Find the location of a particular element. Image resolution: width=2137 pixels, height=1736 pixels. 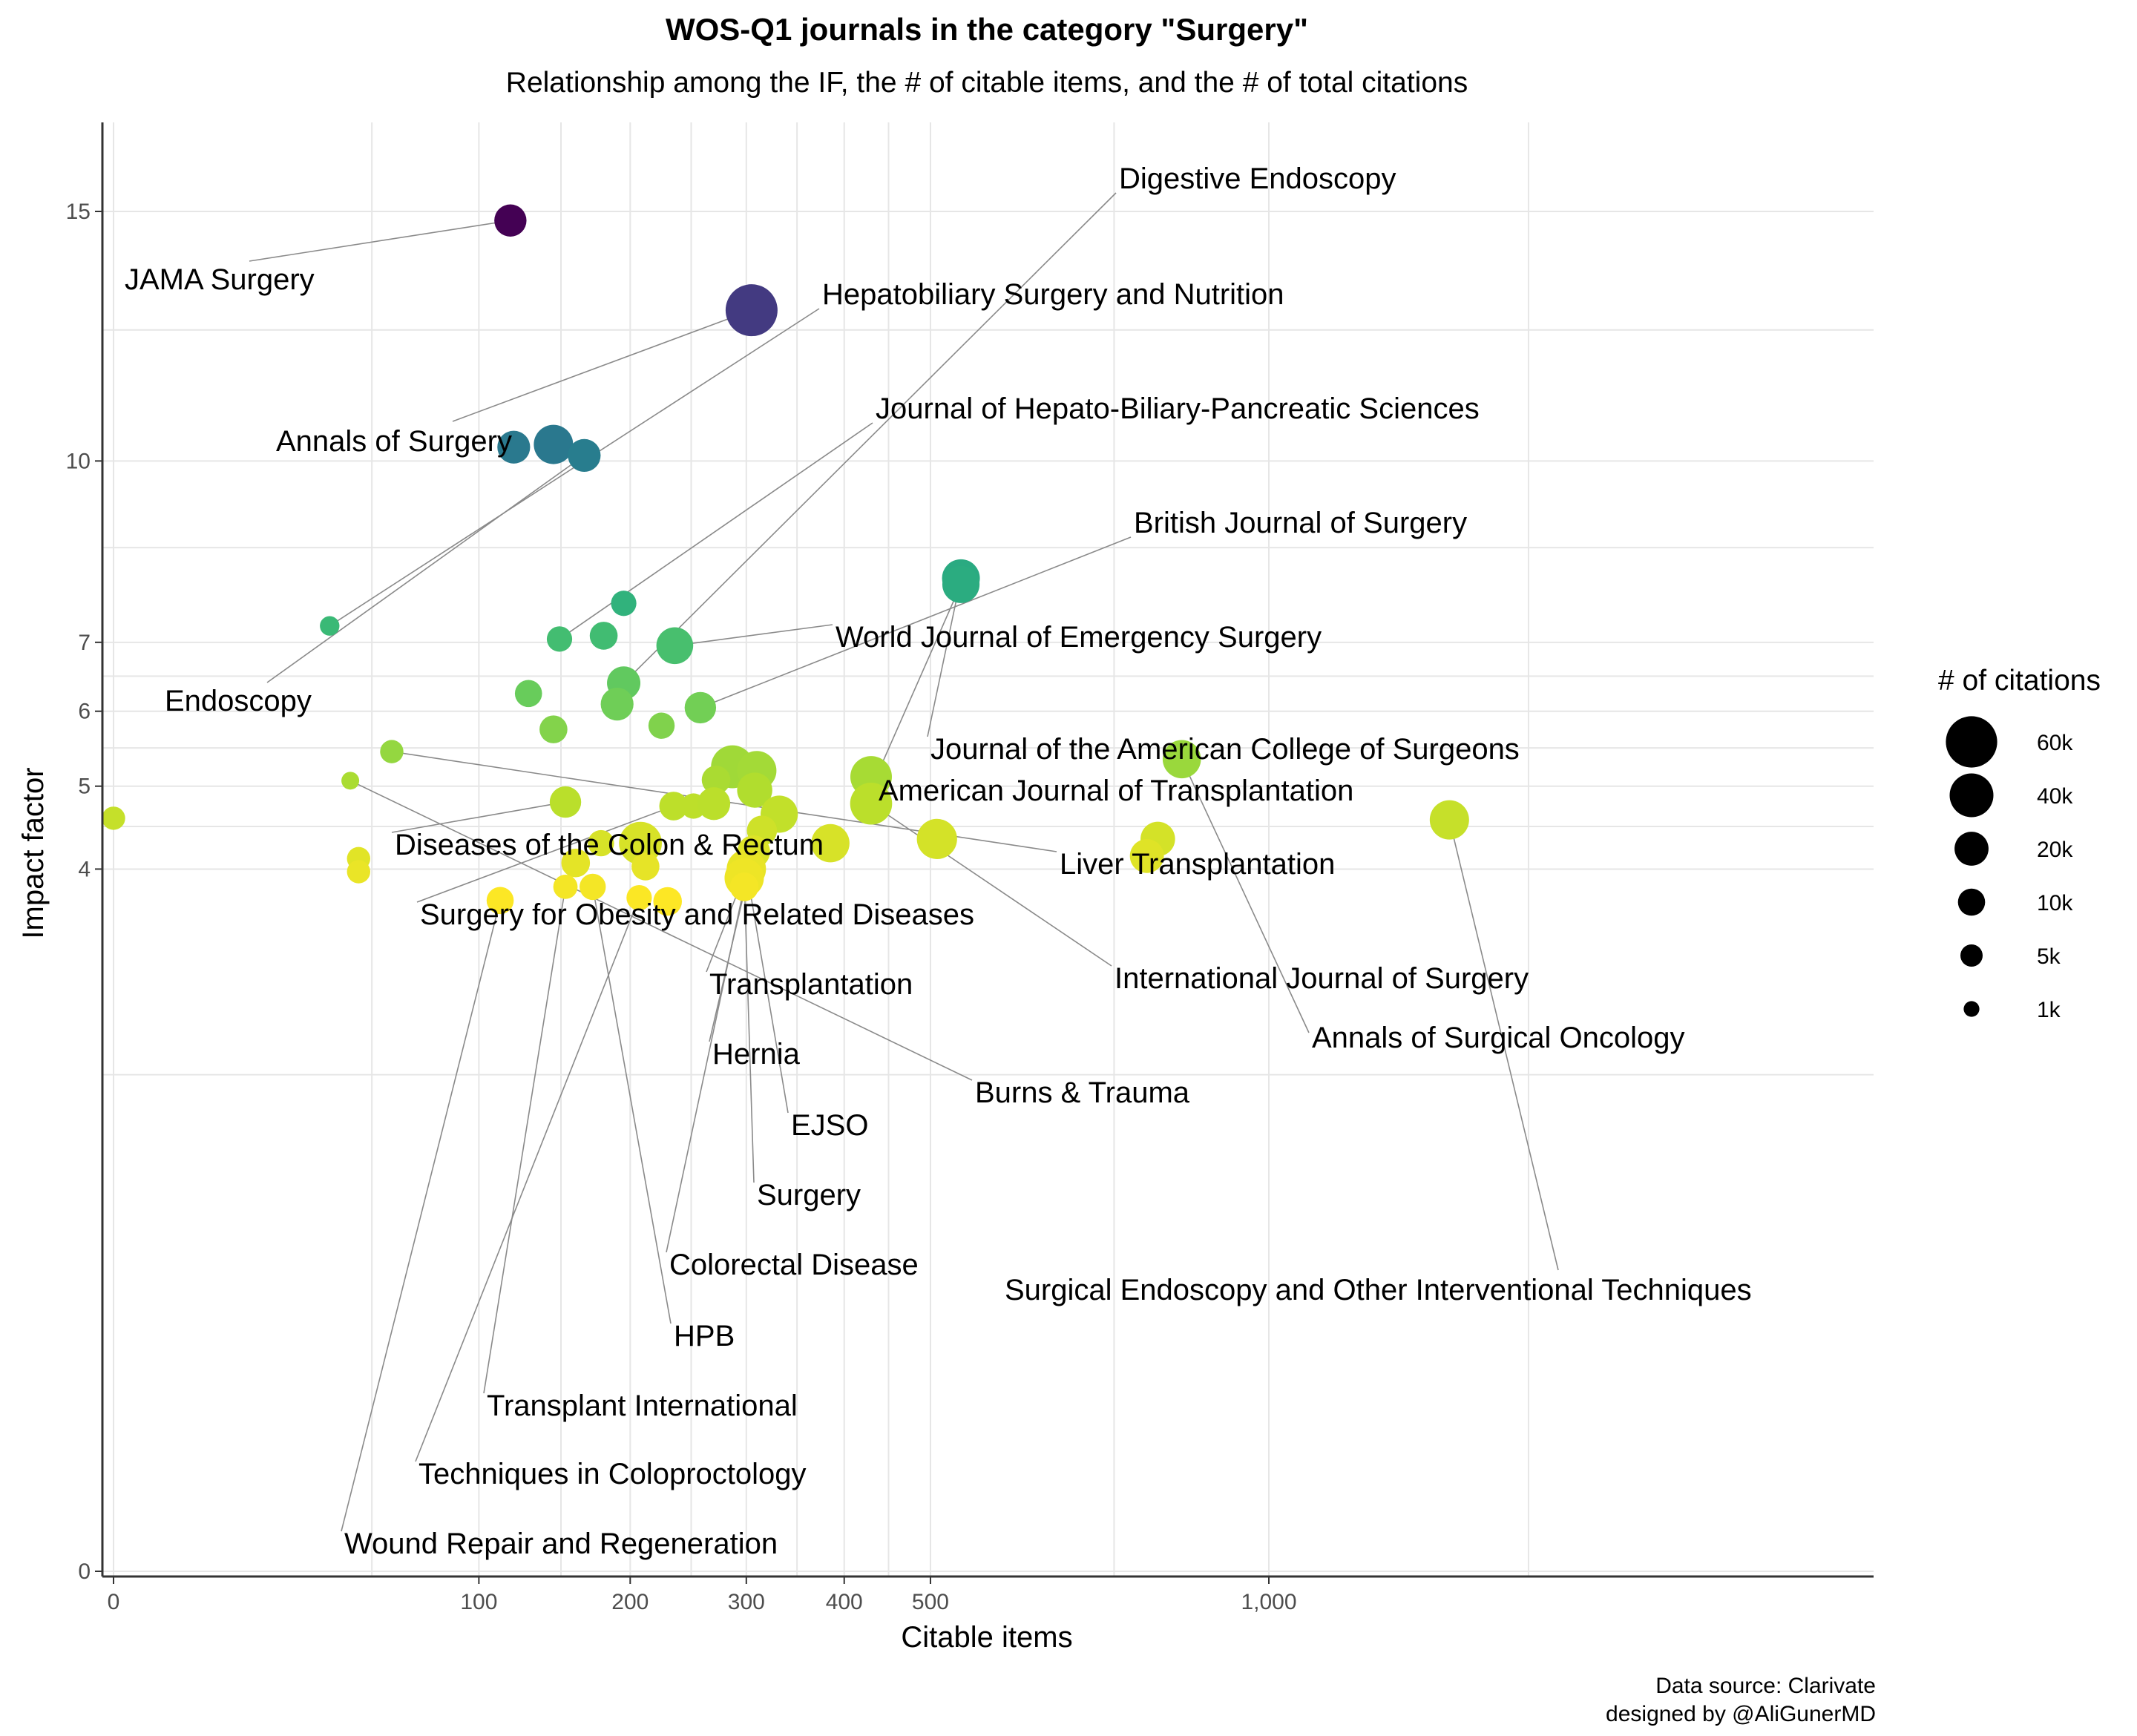

point-label: Diseases of the Colon & Rectum is located at coordinates (609, 845).